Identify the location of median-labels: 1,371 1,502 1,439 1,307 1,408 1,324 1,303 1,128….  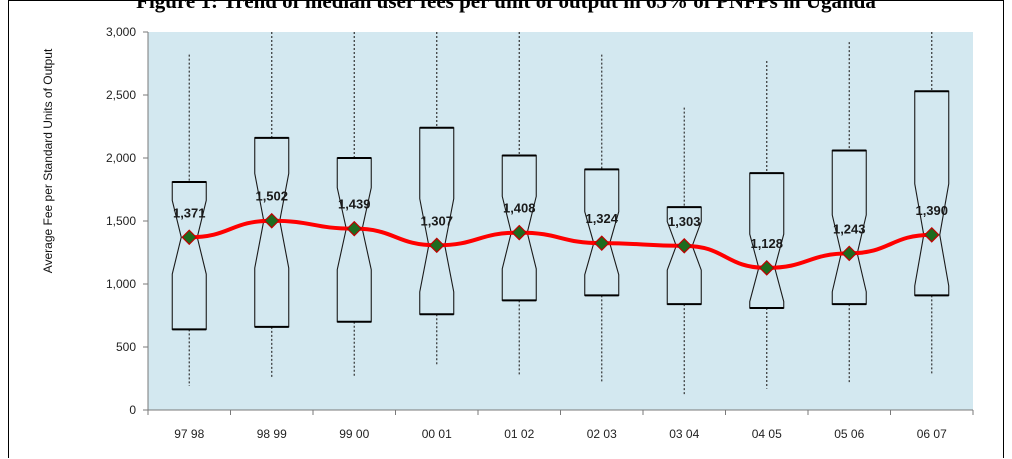
(560, 220).